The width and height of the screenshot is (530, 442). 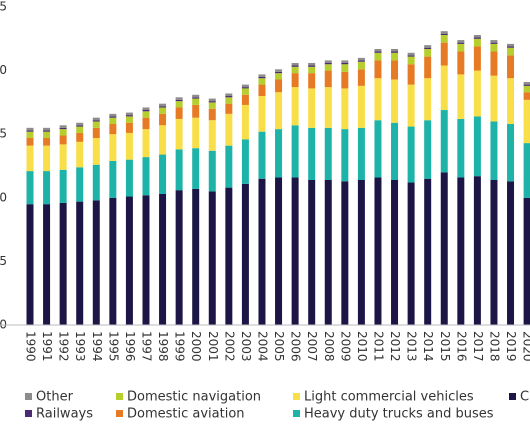 I want to click on legend-label: Railways, so click(x=64, y=414).